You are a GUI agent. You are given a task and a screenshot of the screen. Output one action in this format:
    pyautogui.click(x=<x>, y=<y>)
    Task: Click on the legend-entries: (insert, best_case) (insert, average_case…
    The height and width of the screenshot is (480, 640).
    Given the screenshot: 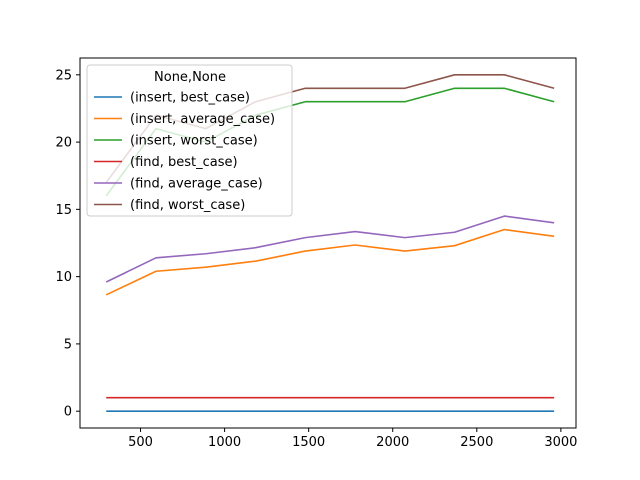 What is the action you would take?
    pyautogui.click(x=184, y=152)
    